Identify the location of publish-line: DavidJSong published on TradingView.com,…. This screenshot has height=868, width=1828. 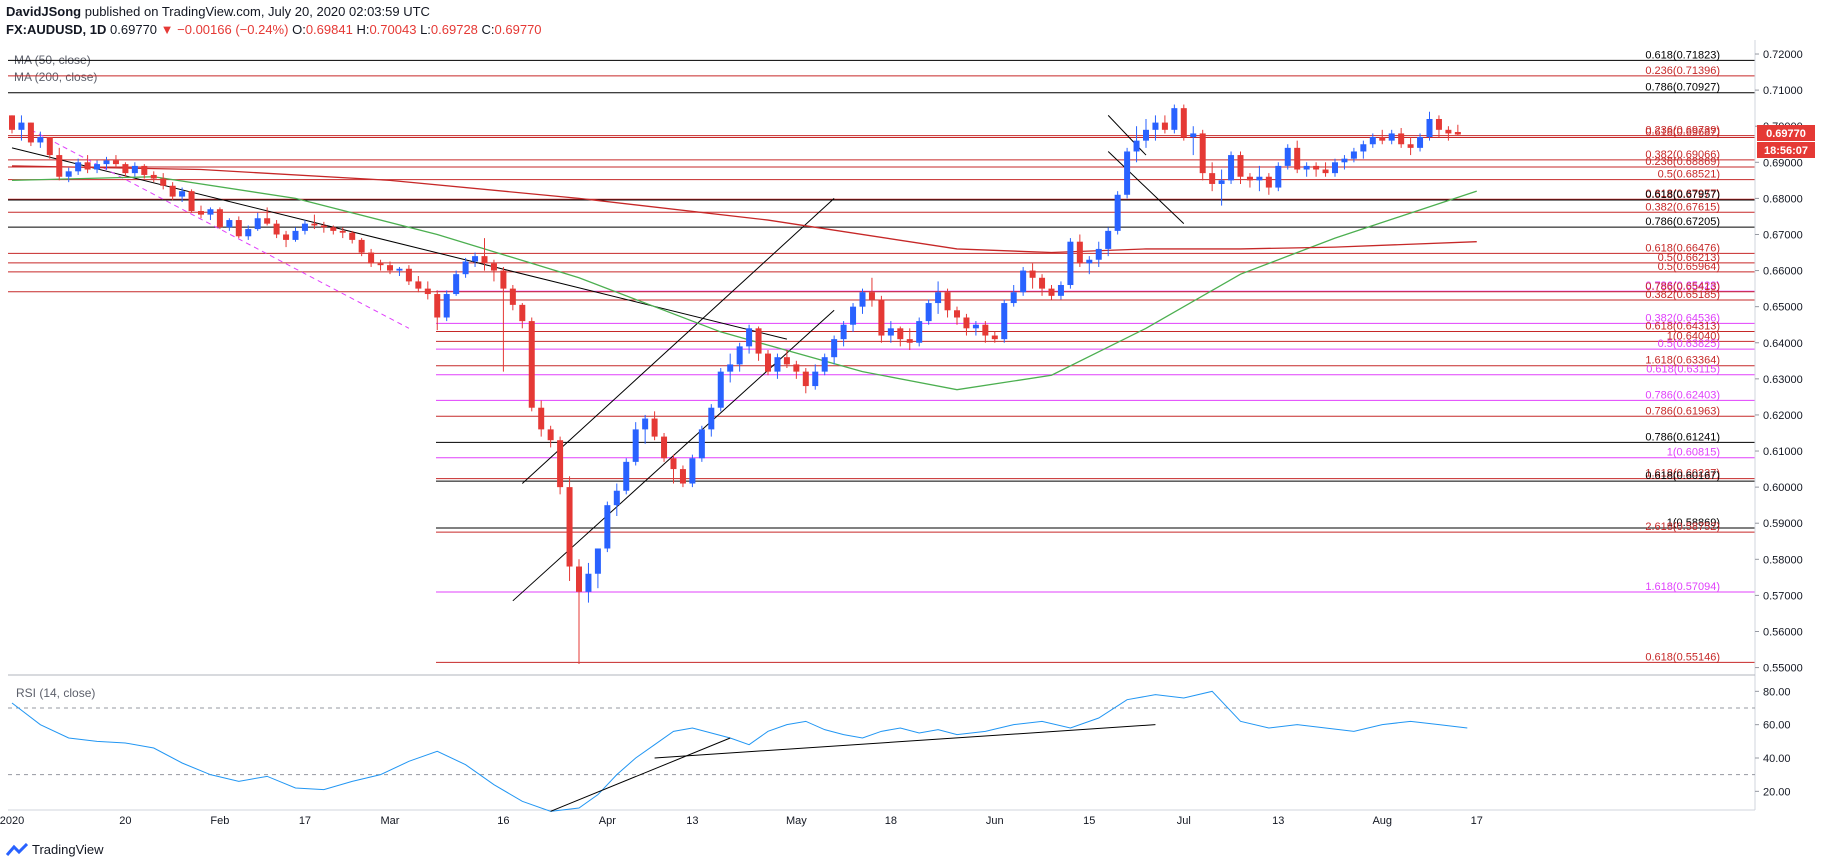
(274, 12).